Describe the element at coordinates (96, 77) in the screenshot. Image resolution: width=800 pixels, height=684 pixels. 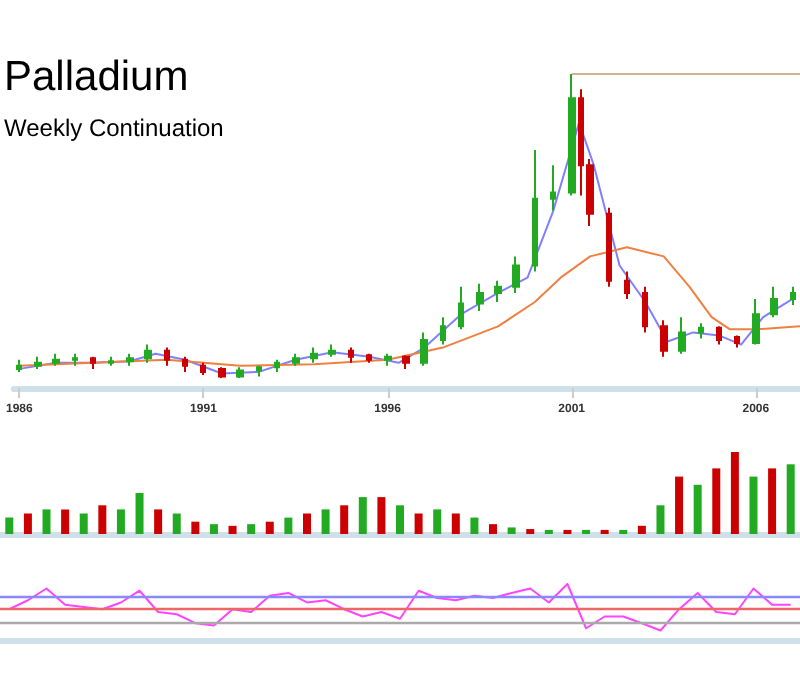
I see `chart-title: Palladium` at that location.